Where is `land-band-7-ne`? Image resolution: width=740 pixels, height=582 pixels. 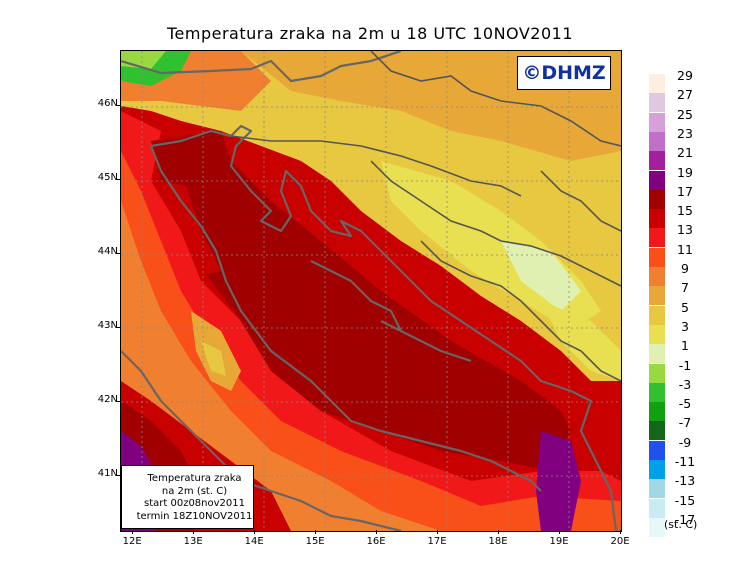
land-band-7-ne is located at coordinates (591, 121).